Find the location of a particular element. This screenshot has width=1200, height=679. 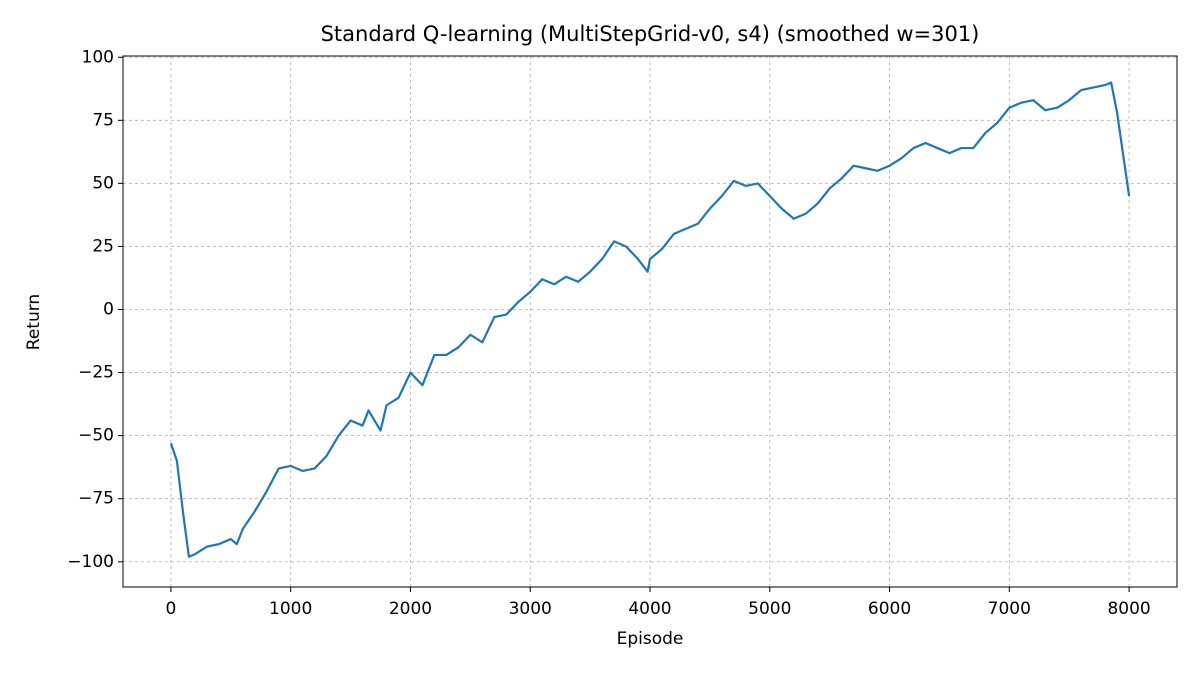

x-tick-label: 5000 is located at coordinates (769, 609).